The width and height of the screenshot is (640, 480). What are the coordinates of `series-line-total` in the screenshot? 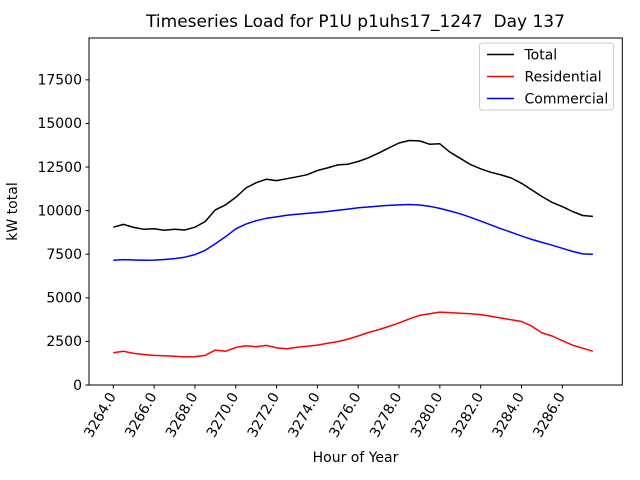 It's located at (353, 185).